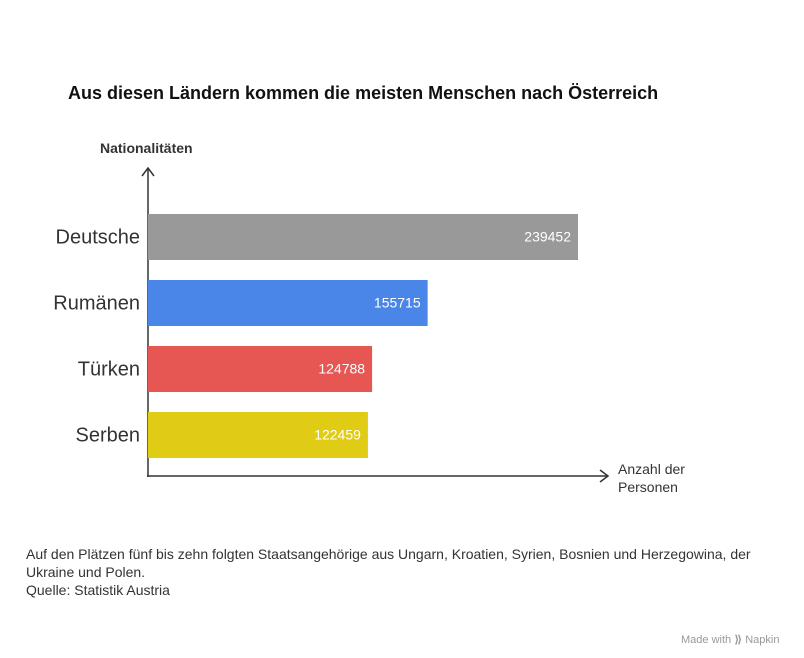 This screenshot has width=804, height=658. I want to click on watermark: Made with ⟫ Napkin, so click(730, 640).